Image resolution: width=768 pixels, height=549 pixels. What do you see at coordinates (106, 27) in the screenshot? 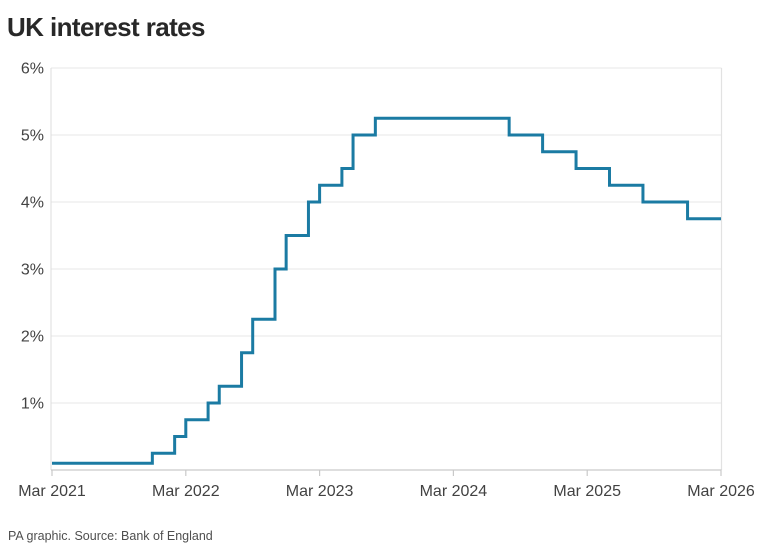
I see `chart-title: UK interest rates` at bounding box center [106, 27].